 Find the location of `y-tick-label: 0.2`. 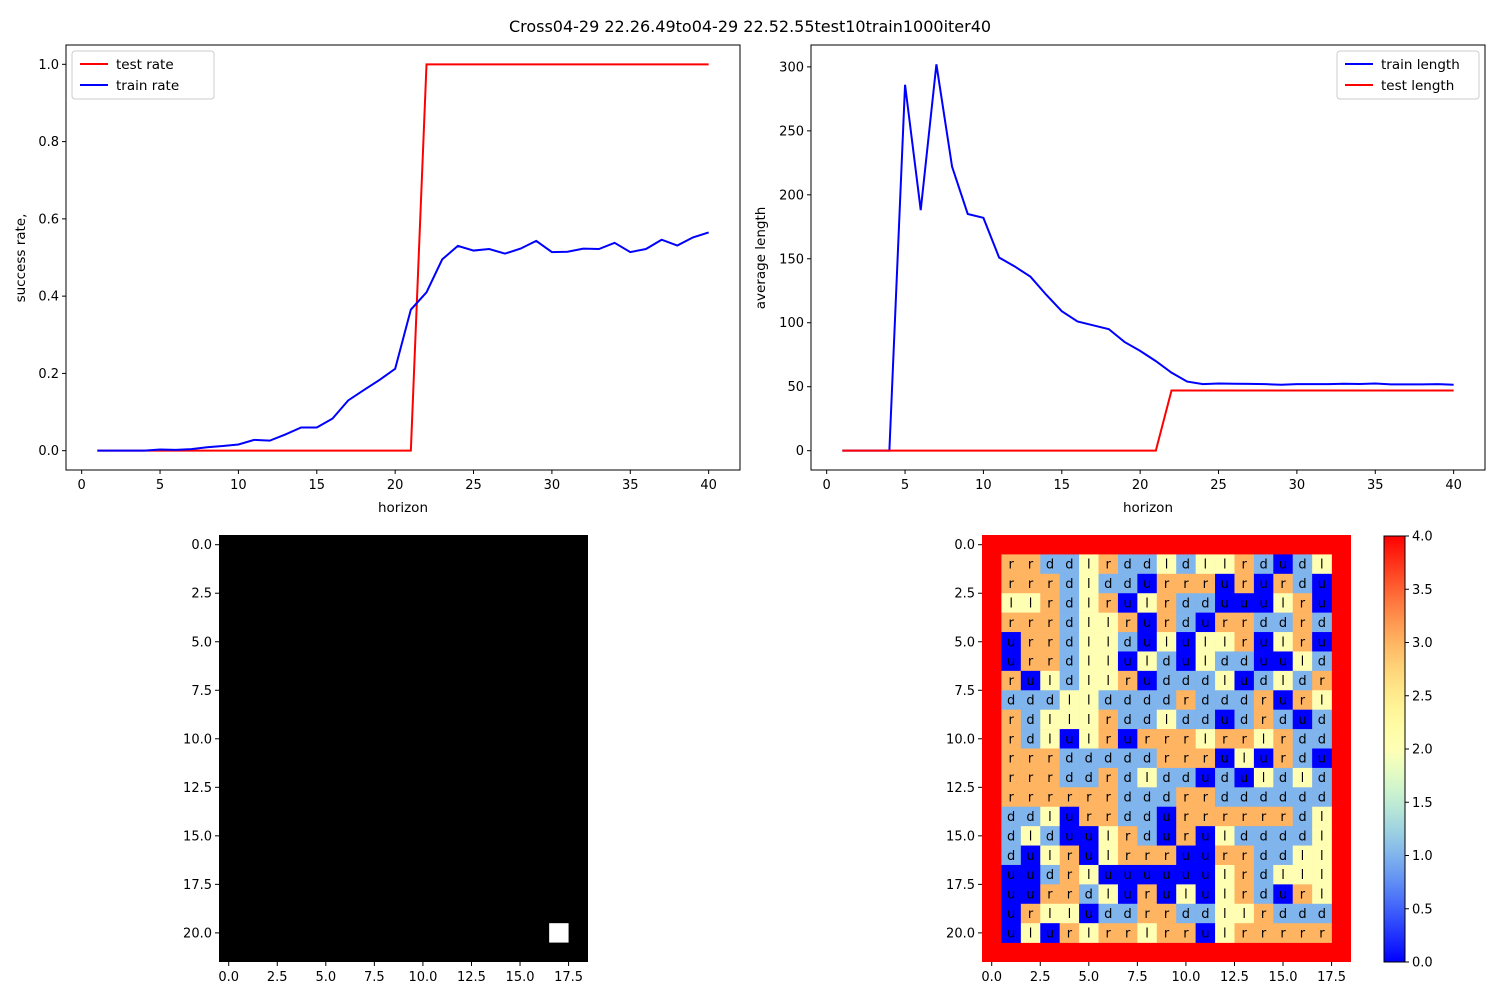

y-tick-label: 0.2 is located at coordinates (48, 374).